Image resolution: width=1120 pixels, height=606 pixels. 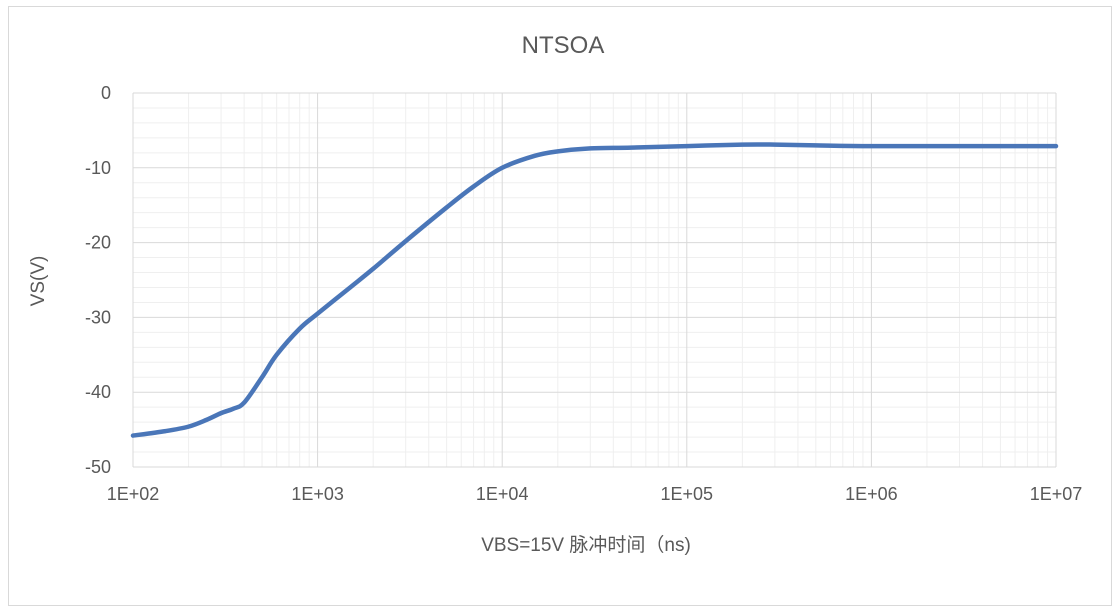 What do you see at coordinates (317, 494) in the screenshot?
I see `x-tick-label: 1E+03` at bounding box center [317, 494].